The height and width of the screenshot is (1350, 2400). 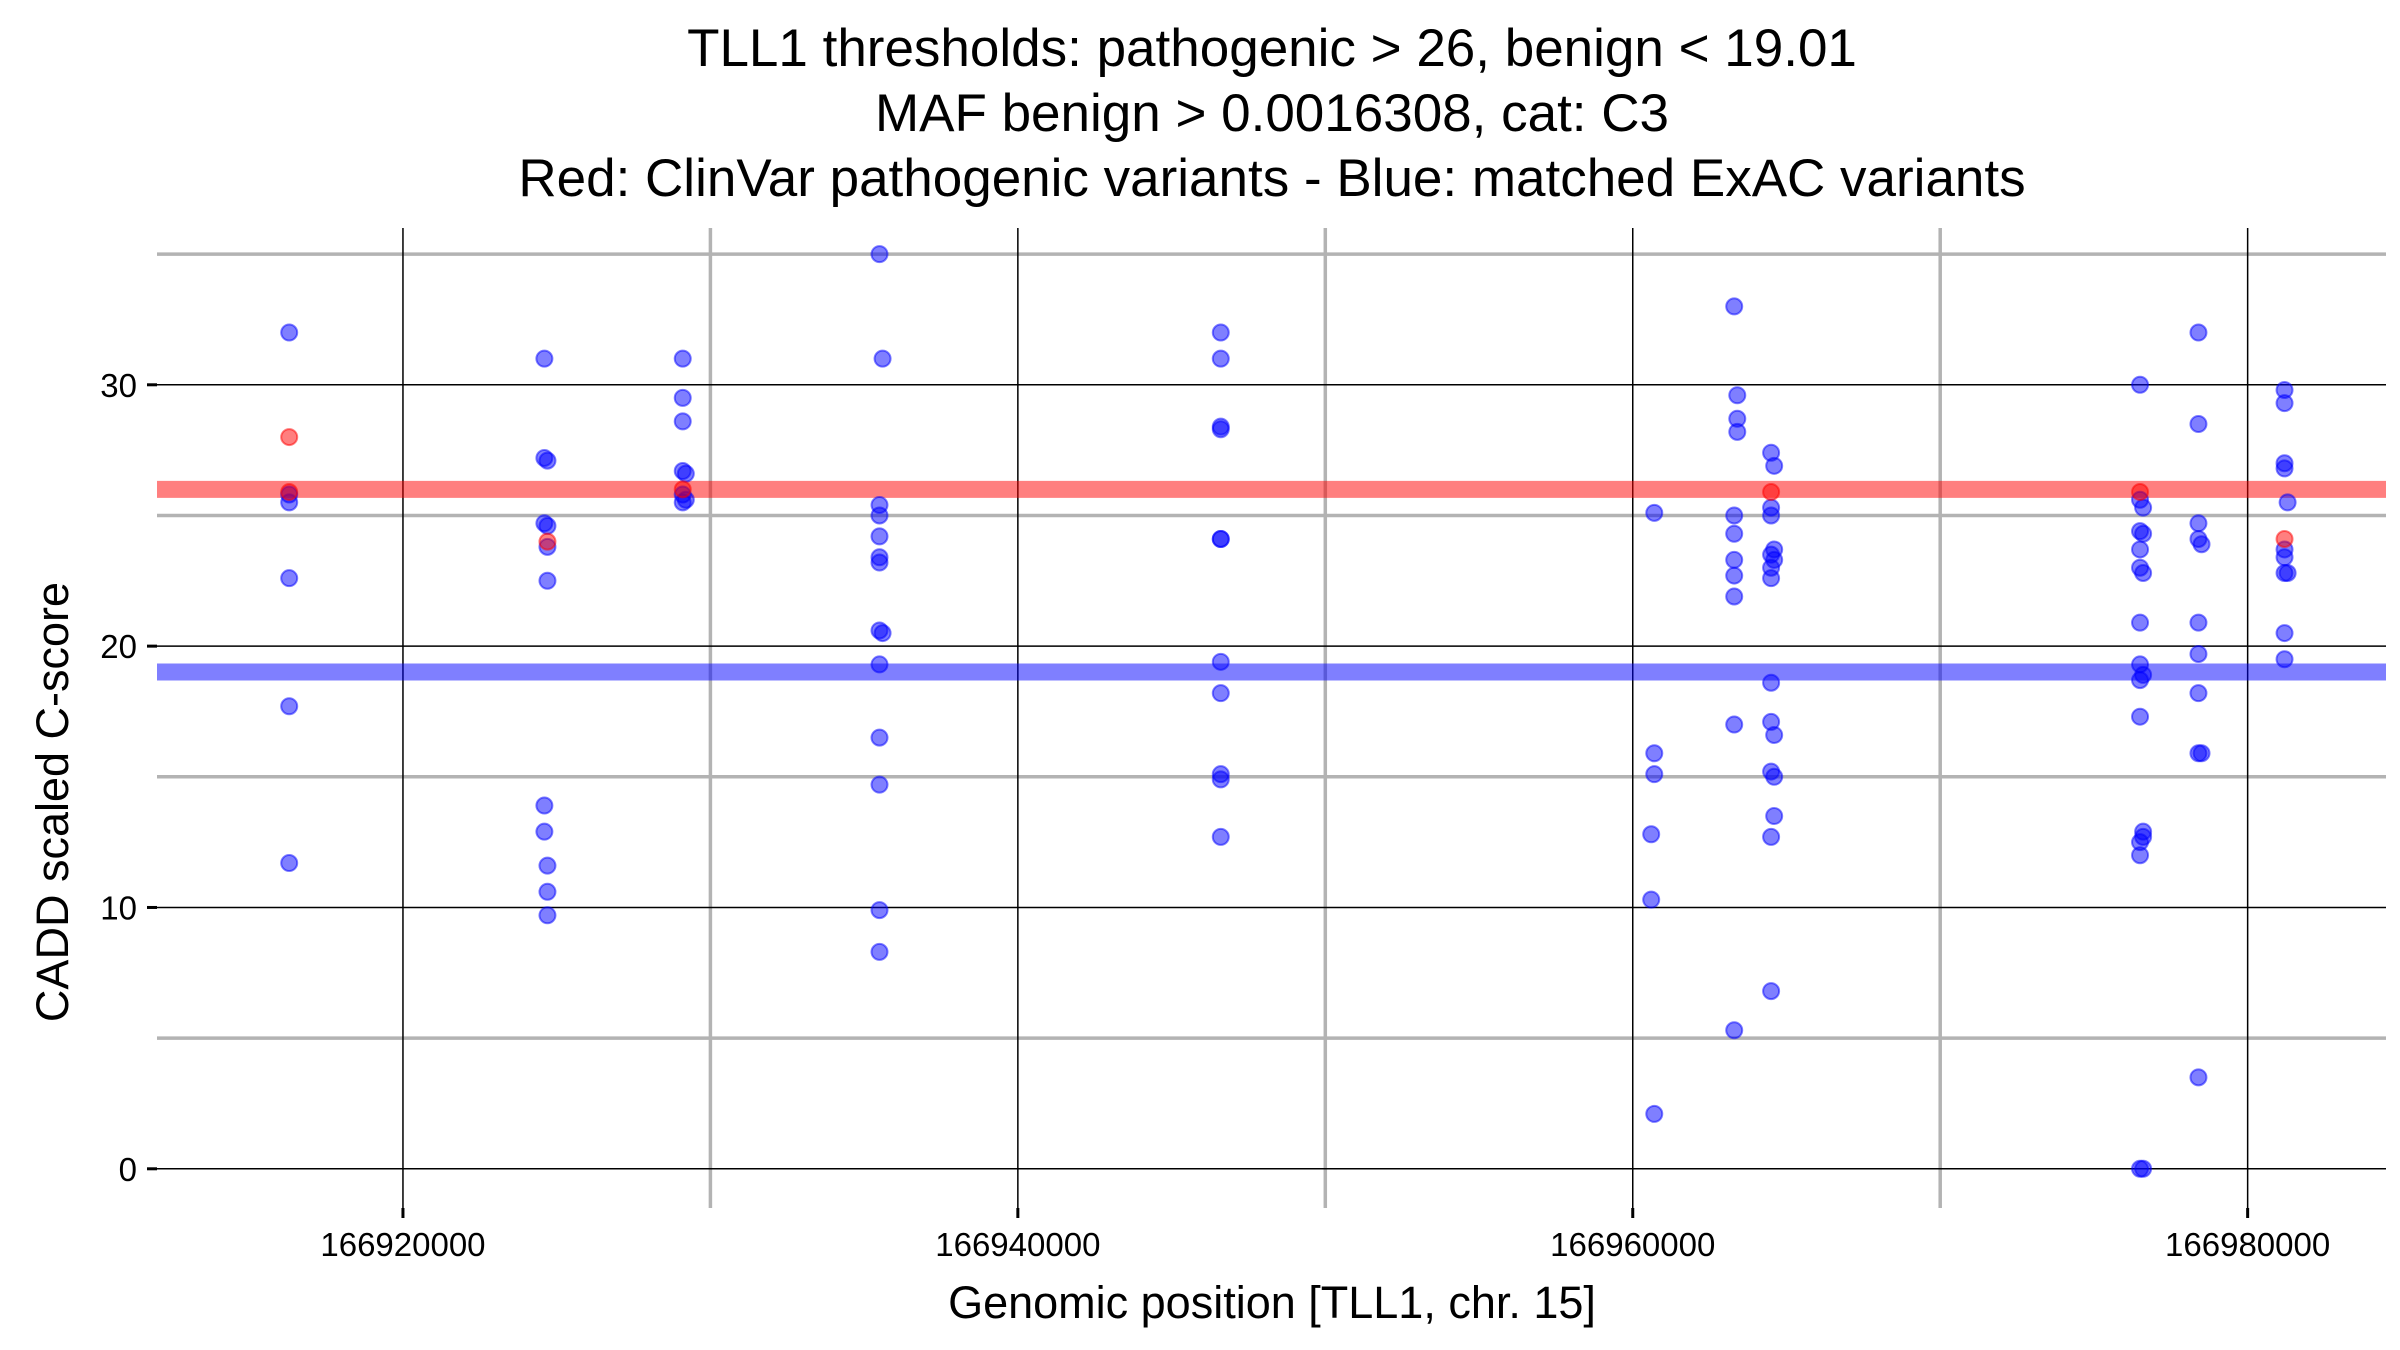 I want to click on x-tick-label: 166980000, so click(x=2247, y=1244).